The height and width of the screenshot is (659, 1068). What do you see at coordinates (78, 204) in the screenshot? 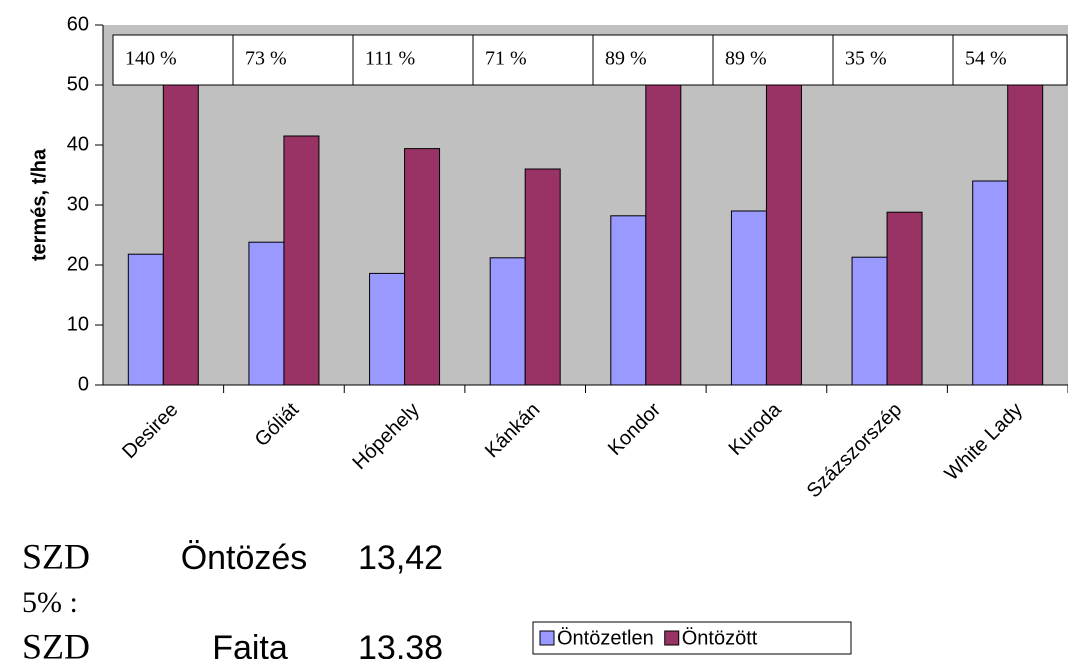
I see `y-tick-label: 30` at bounding box center [78, 204].